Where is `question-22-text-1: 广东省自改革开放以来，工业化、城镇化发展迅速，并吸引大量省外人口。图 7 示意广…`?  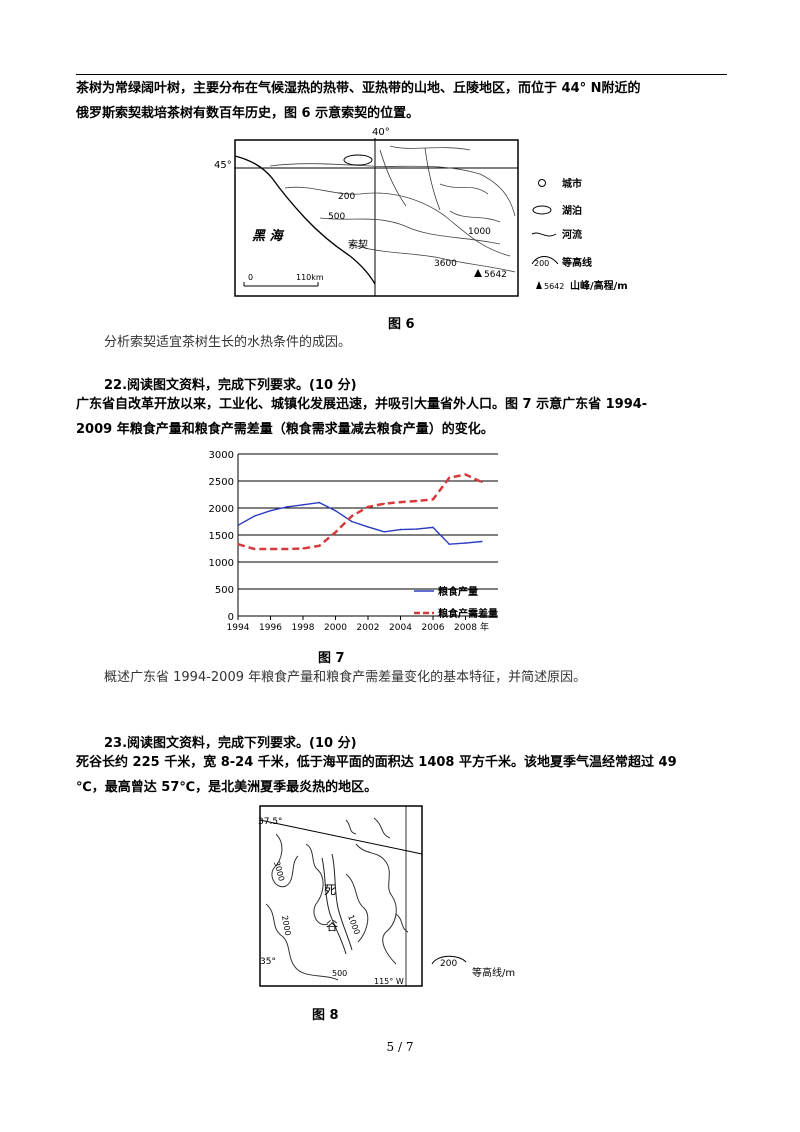 question-22-text-1: 广东省自改革开放以来，工业化、城镇化发展迅速，并吸引大量省外人口。图 7 示意广… is located at coordinates (362, 404).